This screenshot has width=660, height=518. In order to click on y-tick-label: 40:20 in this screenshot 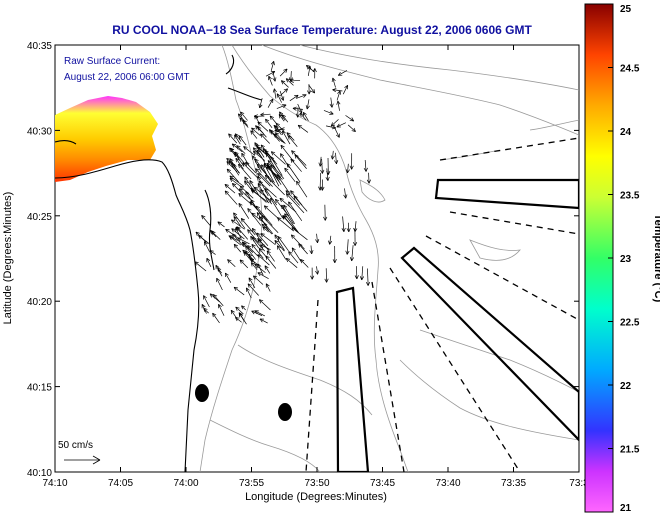, I will do `click(39, 302)`.